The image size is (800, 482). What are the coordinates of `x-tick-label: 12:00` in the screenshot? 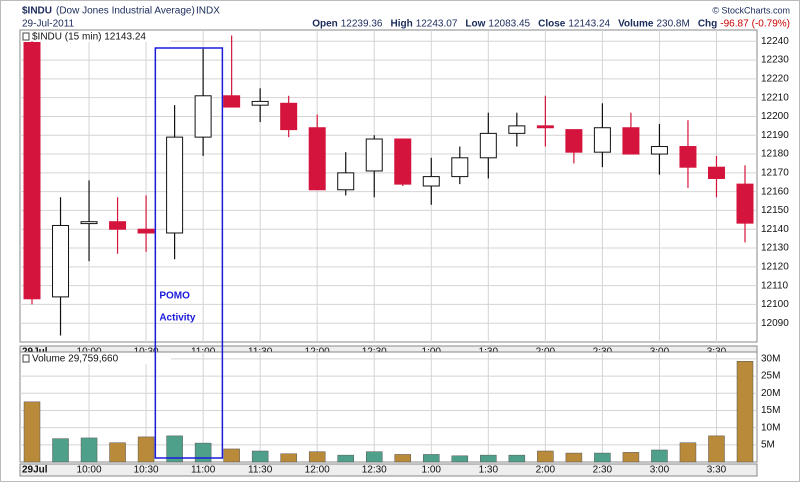 It's located at (317, 470).